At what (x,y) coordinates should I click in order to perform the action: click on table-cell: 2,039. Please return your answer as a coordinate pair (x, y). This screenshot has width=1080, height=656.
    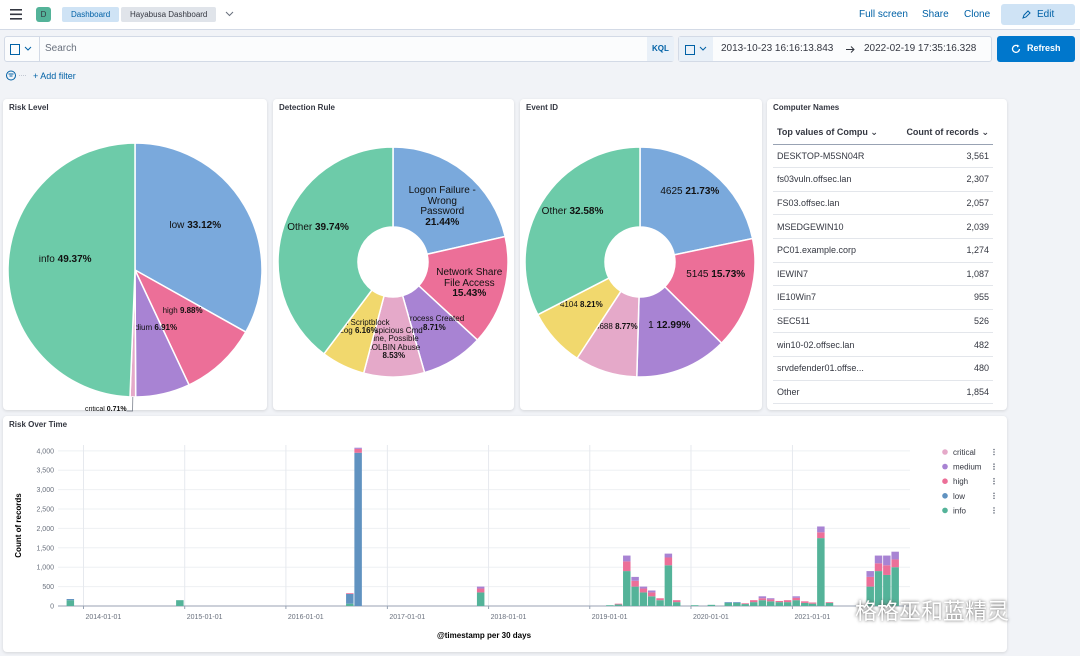
    Looking at the image, I should click on (943, 226).